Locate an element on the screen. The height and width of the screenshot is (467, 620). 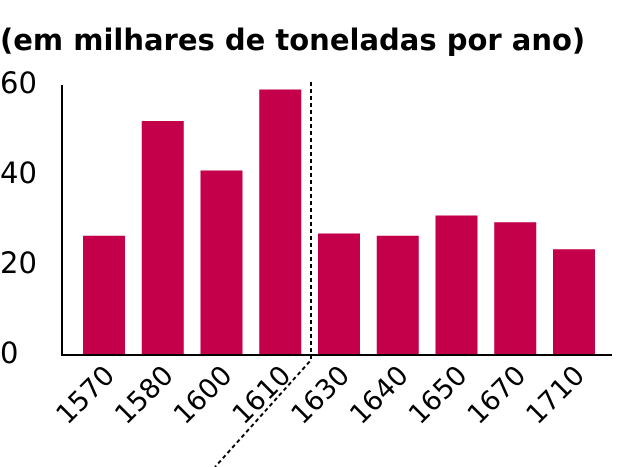
chart-title: (em milhares de toneladas por ano) is located at coordinates (292, 40).